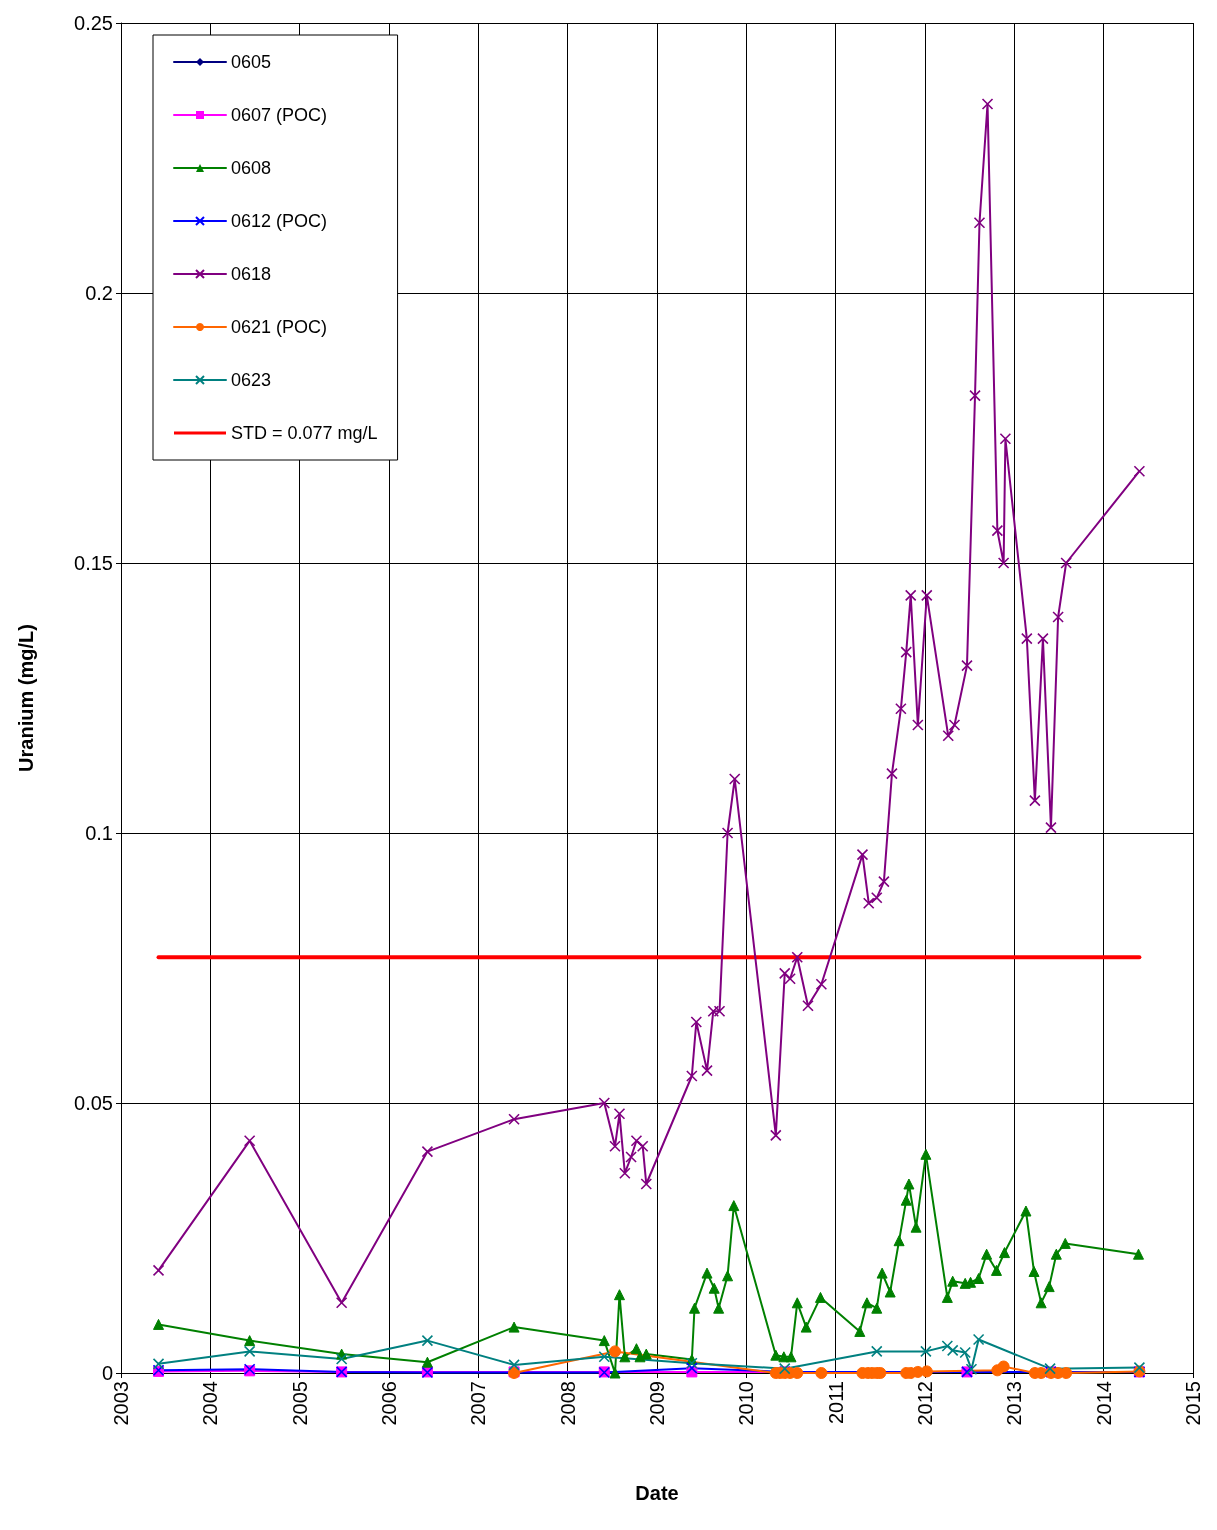  What do you see at coordinates (299, 1403) in the screenshot?
I see `x-tick-label: 2005` at bounding box center [299, 1403].